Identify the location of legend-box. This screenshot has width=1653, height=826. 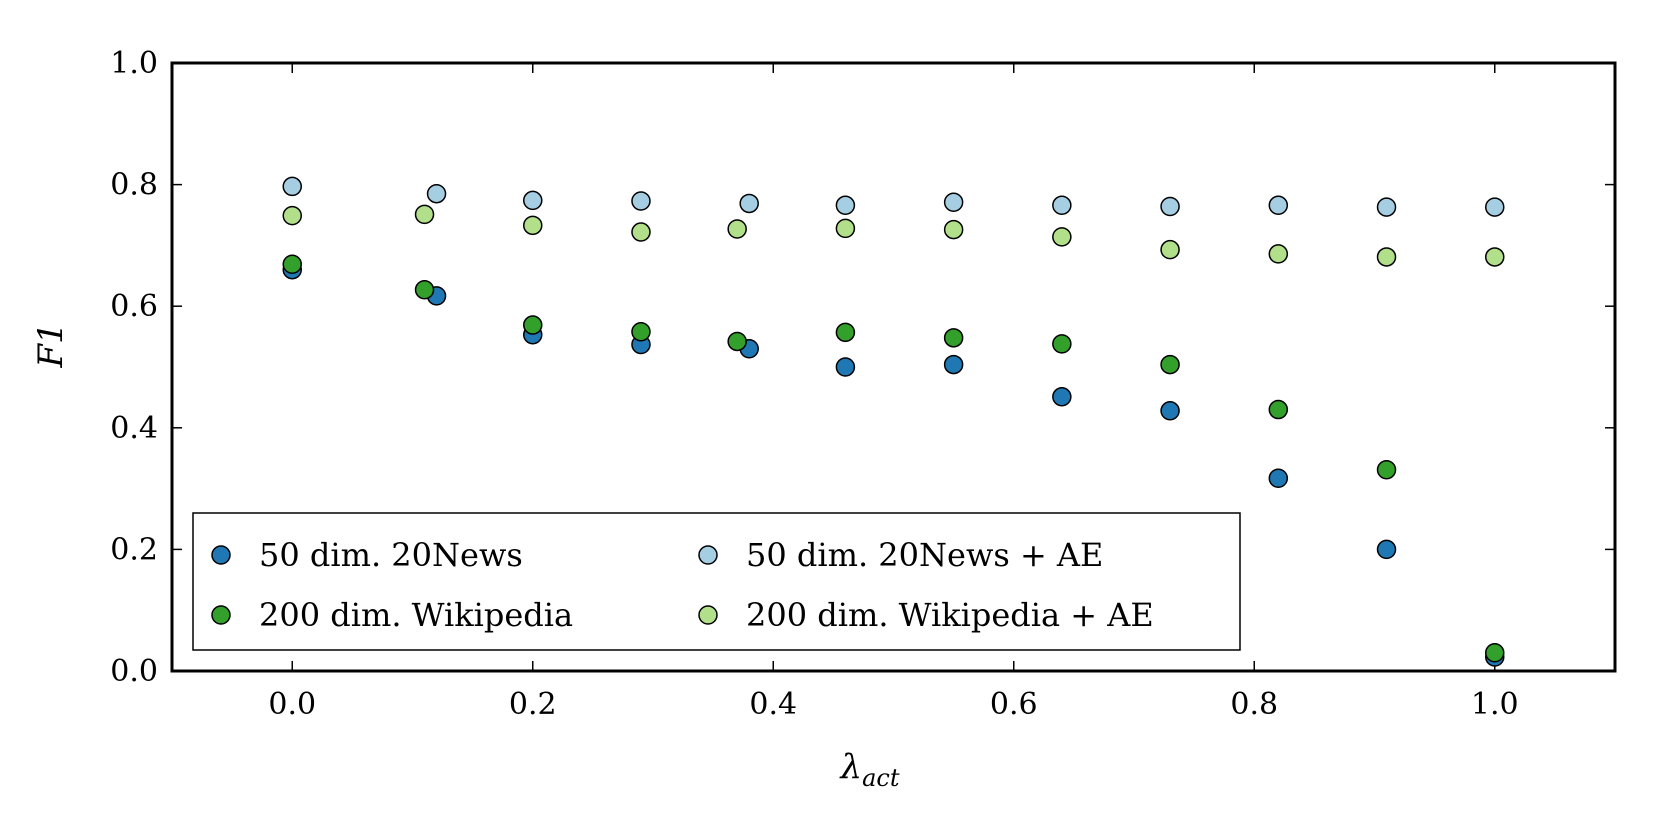
(716, 581).